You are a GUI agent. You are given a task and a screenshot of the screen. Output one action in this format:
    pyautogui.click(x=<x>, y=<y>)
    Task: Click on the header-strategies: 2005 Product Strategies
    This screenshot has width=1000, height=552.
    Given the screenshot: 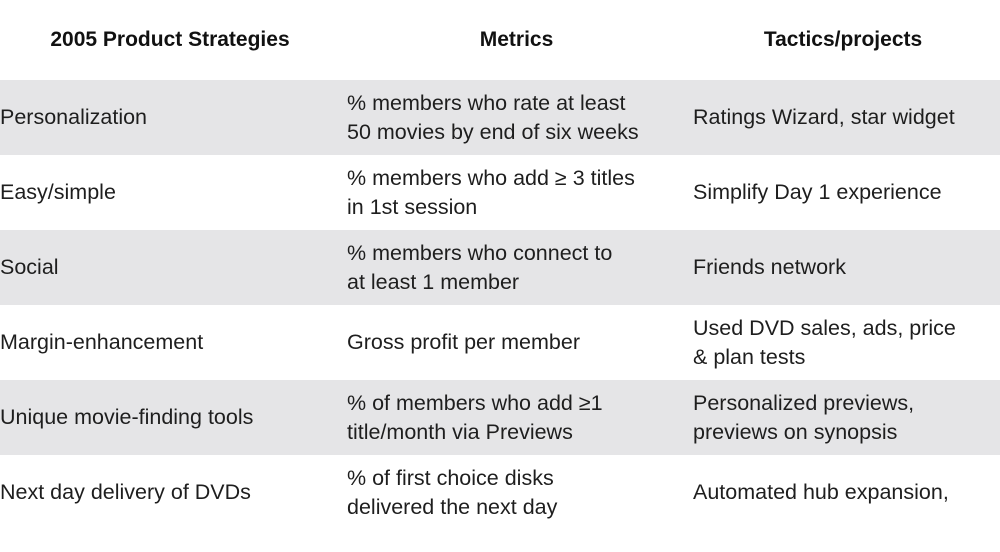 What is the action you would take?
    pyautogui.click(x=170, y=39)
    